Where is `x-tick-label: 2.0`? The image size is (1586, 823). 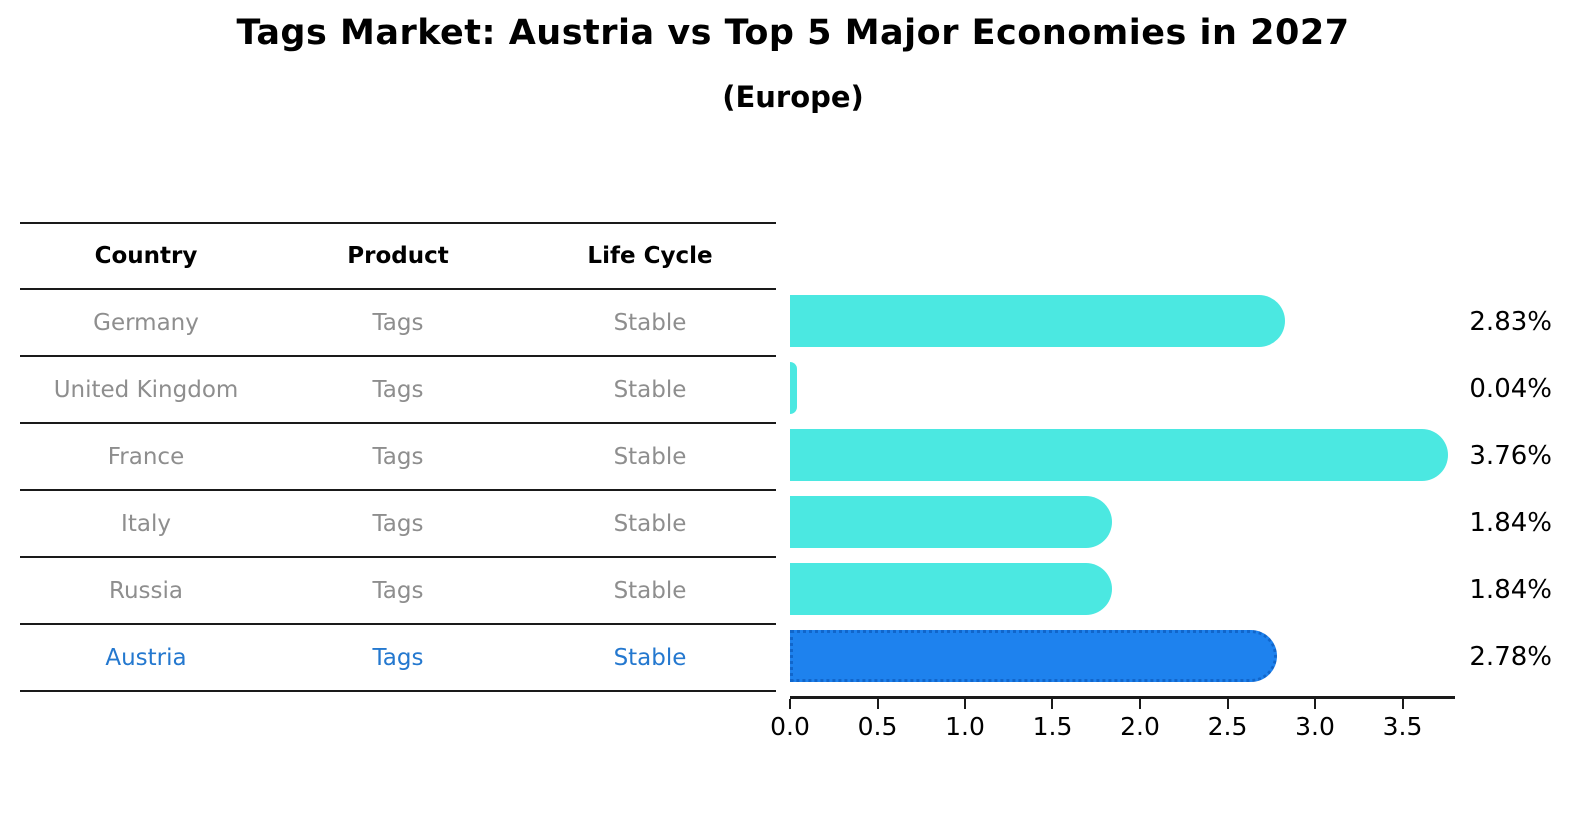
x-tick-label: 2.0 is located at coordinates (1140, 726).